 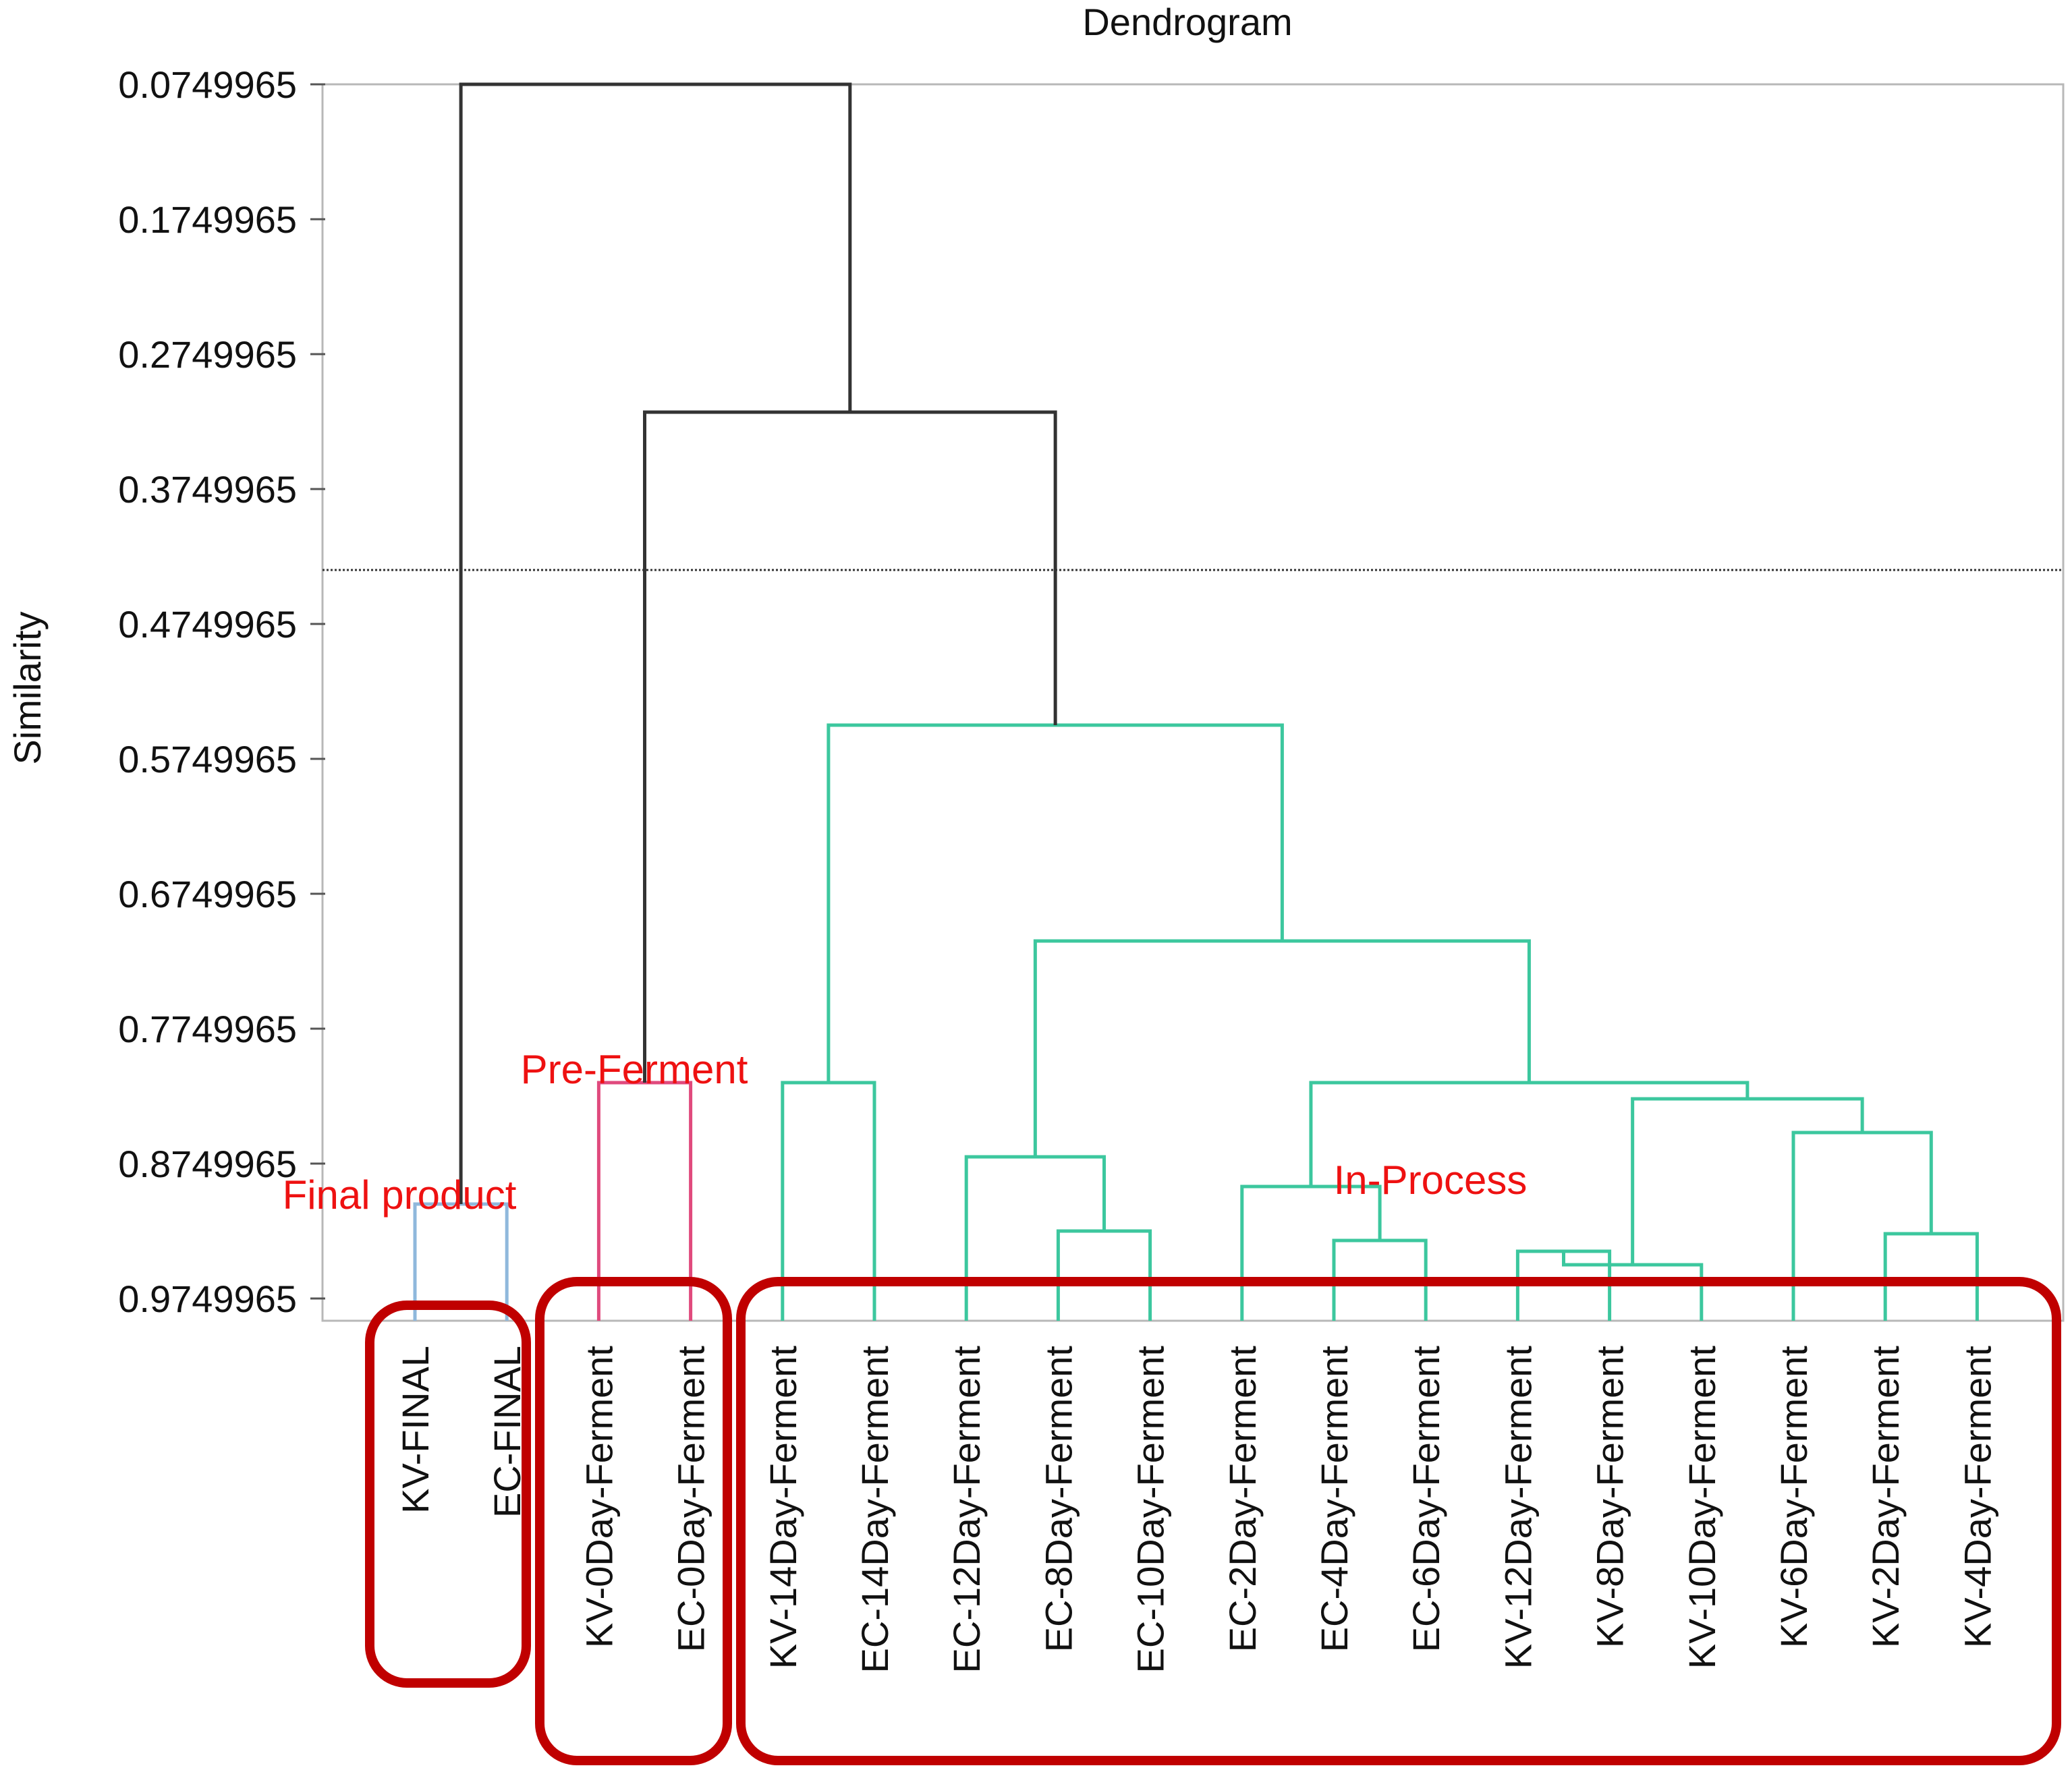 What do you see at coordinates (1242, 1499) in the screenshot?
I see `leaf-label: EC-2Day-Ferment` at bounding box center [1242, 1499].